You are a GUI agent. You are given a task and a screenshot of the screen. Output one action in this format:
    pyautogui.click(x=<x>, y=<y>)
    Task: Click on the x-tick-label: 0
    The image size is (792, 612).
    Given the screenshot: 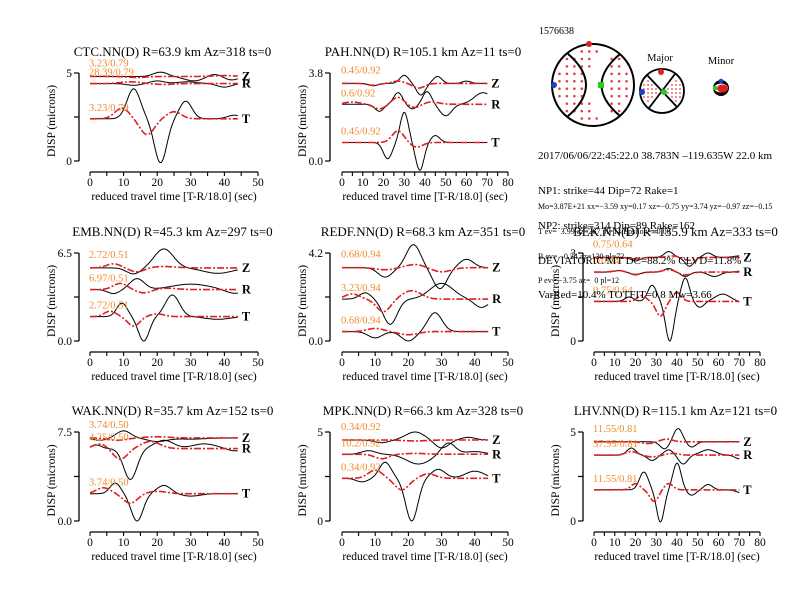 What is the action you would take?
    pyautogui.click(x=342, y=183)
    